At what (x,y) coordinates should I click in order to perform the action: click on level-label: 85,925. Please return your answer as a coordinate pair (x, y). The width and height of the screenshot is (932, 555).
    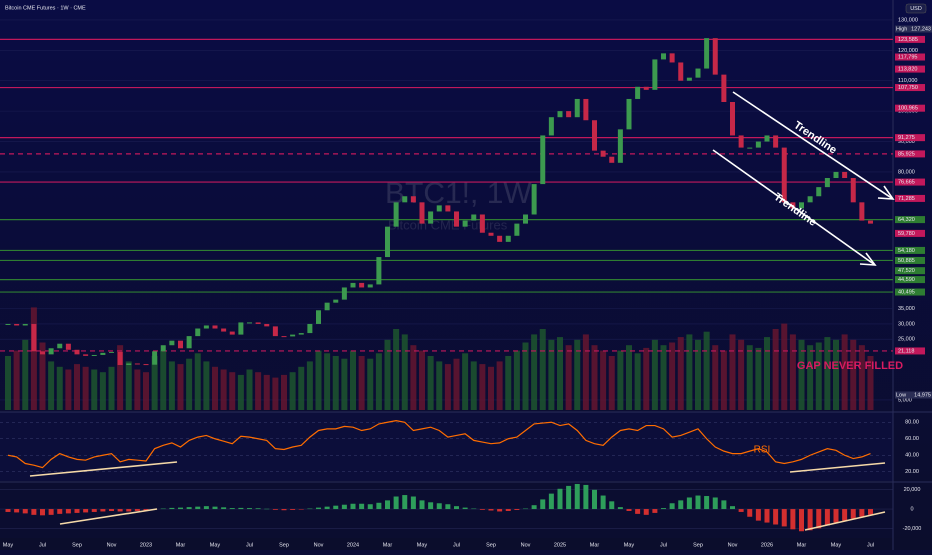
    Looking at the image, I should click on (906, 154).